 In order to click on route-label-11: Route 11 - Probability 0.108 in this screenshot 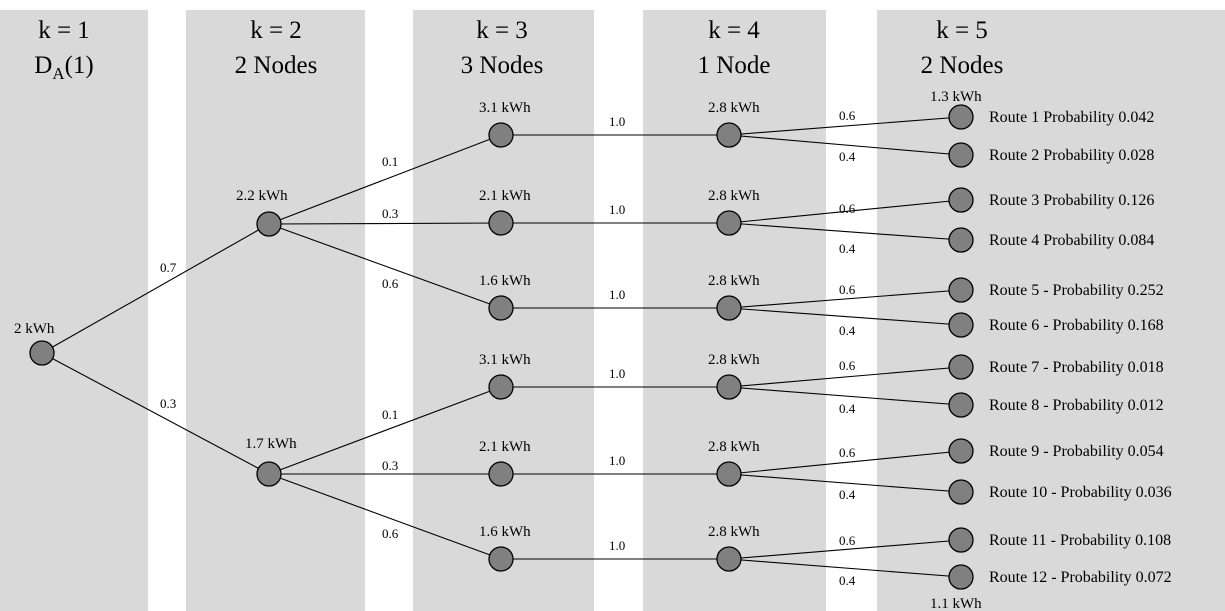, I will do `click(1080, 540)`.